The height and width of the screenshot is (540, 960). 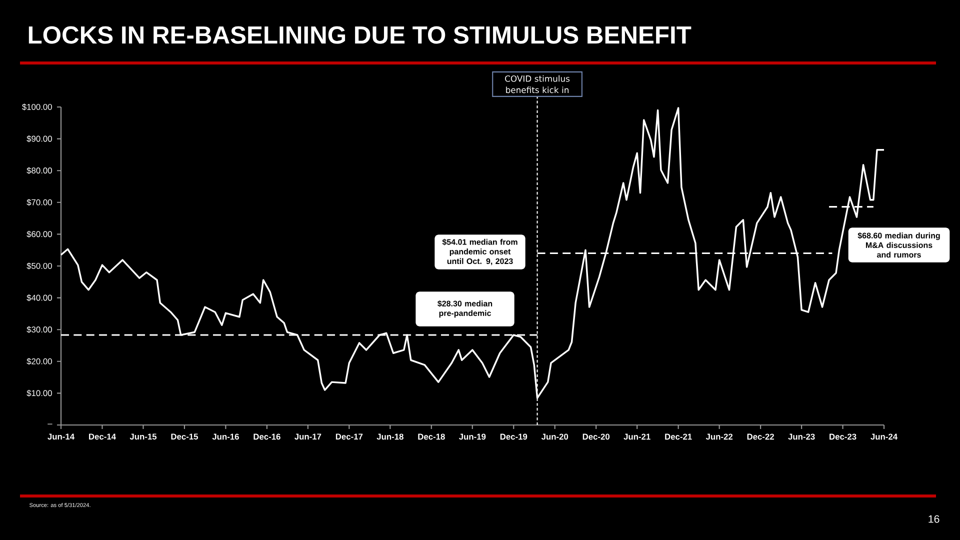 What do you see at coordinates (480, 252) in the screenshot?
I see `annotation: $54.01 median from pandemic onset until Oct. 9, 2023` at bounding box center [480, 252].